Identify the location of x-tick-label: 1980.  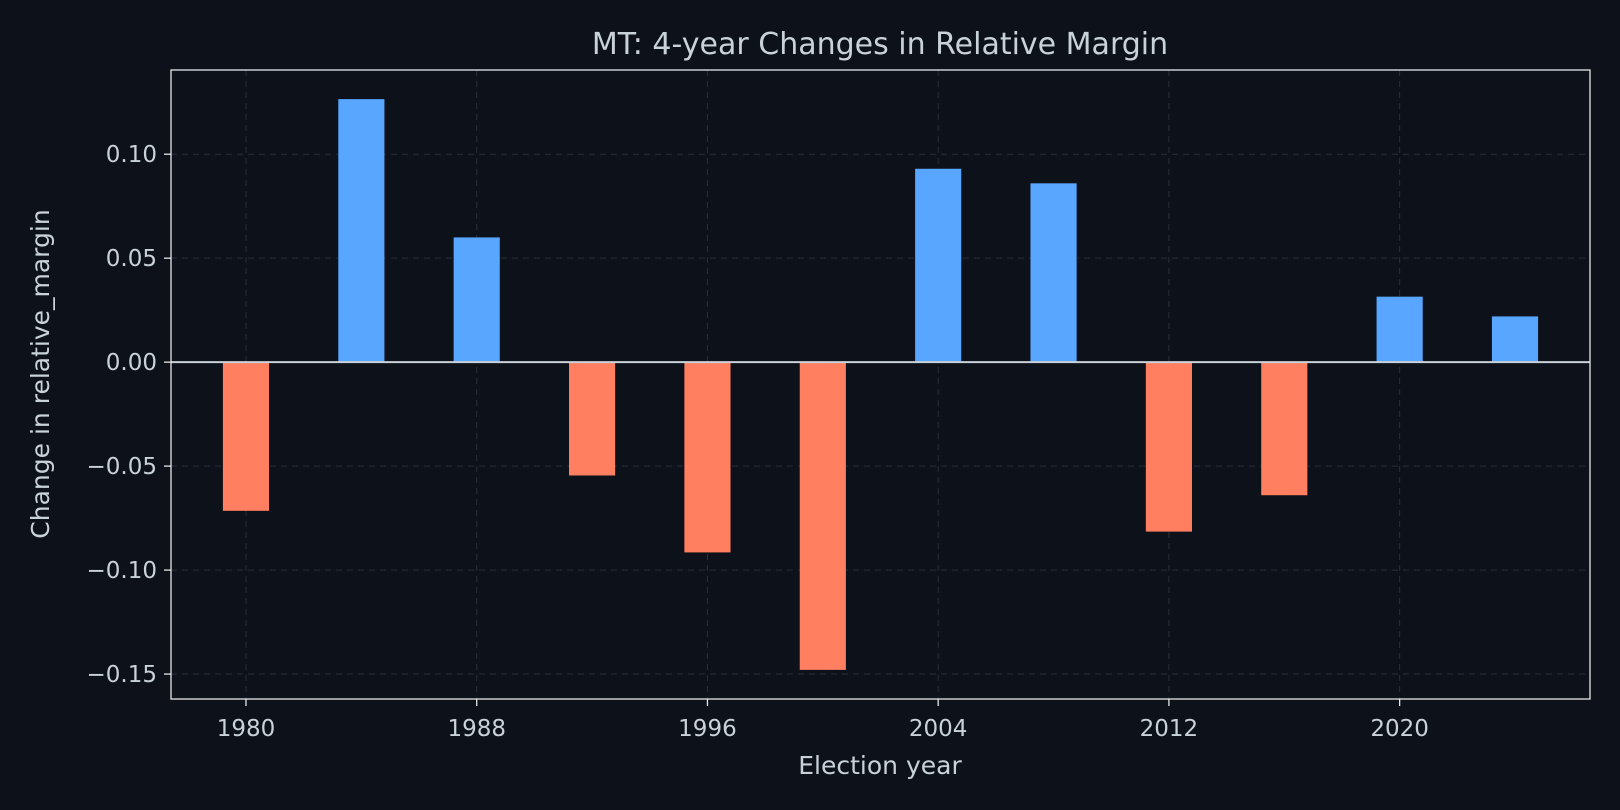
(246, 729).